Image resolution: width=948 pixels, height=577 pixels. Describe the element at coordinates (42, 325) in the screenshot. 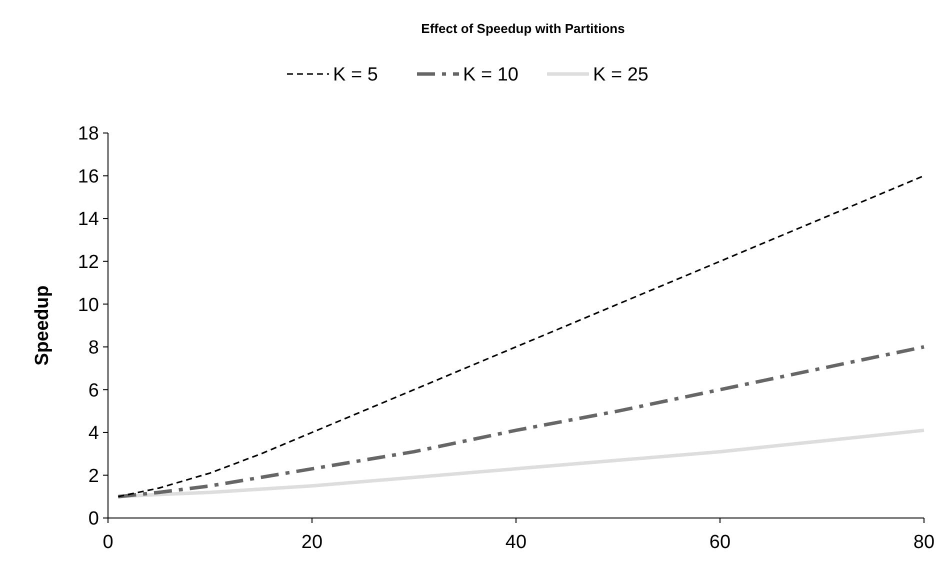

I see `y-axis-title: Speedup` at that location.